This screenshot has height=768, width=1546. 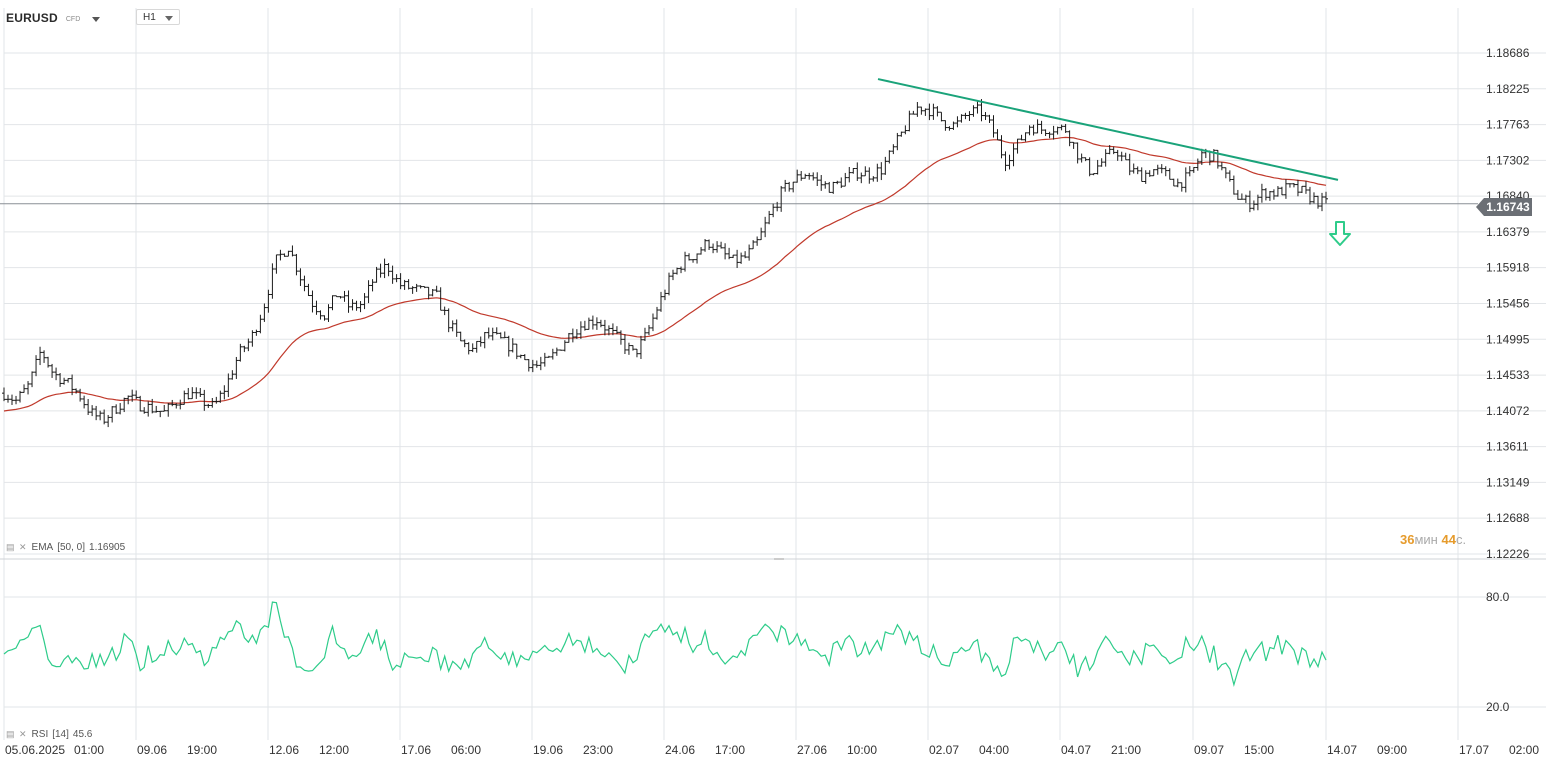 What do you see at coordinates (71, 547) in the screenshot?
I see `ema-params: [50, 0]` at bounding box center [71, 547].